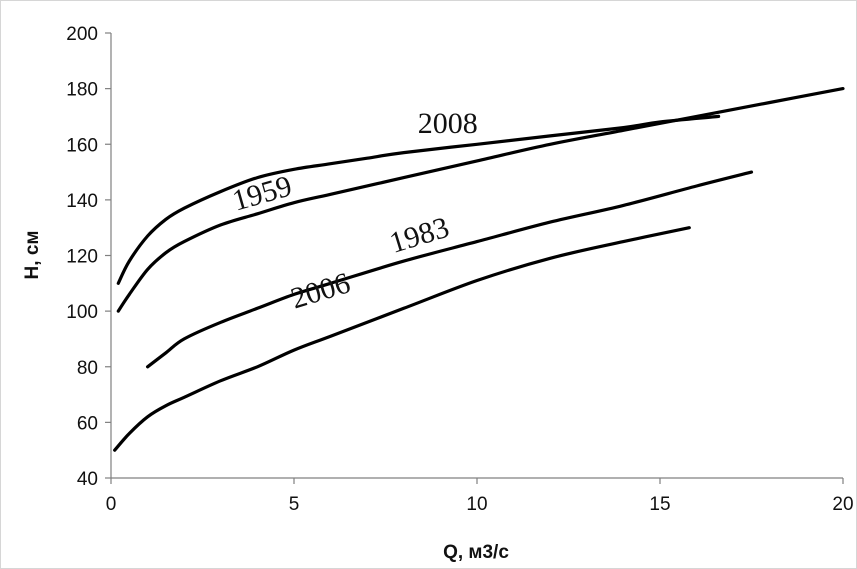 The height and width of the screenshot is (569, 857). I want to click on series-label-2006: 2006, so click(320, 290).